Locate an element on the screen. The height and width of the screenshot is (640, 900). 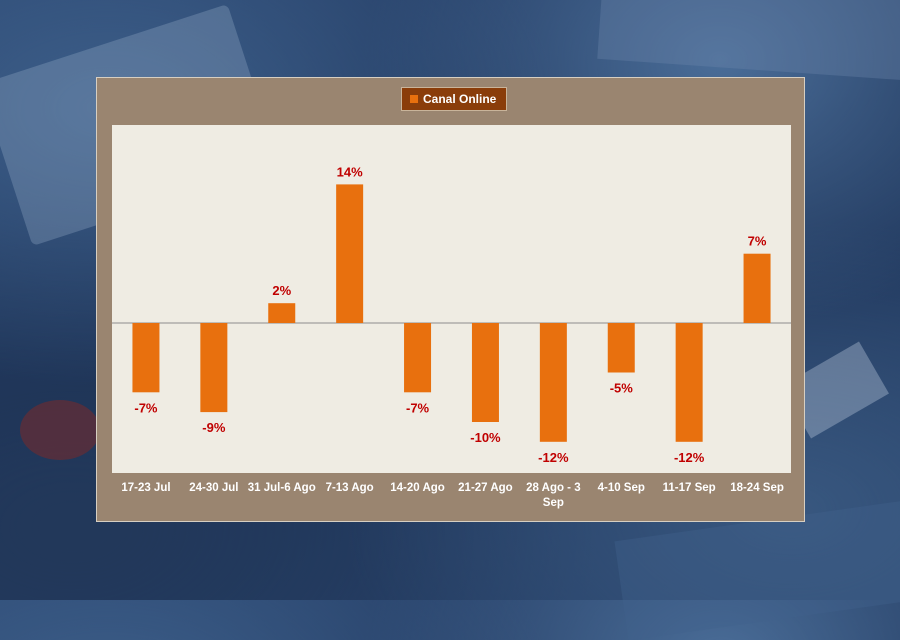
data-label: -5% is located at coordinates (622, 388).